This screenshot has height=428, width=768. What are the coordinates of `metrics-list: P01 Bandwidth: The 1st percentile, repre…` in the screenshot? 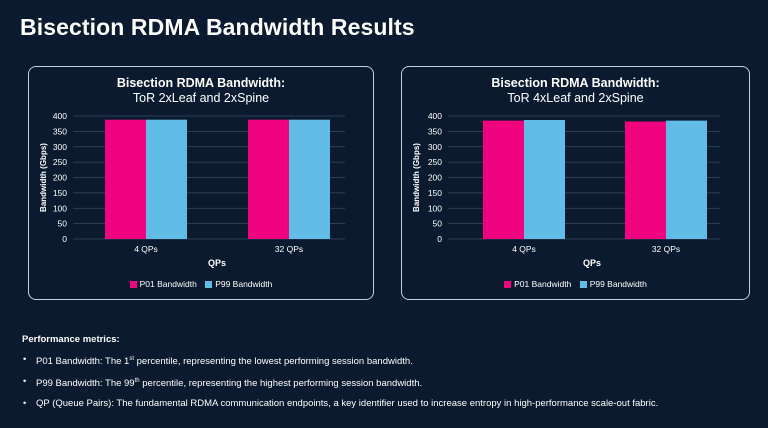 It's located at (340, 381).